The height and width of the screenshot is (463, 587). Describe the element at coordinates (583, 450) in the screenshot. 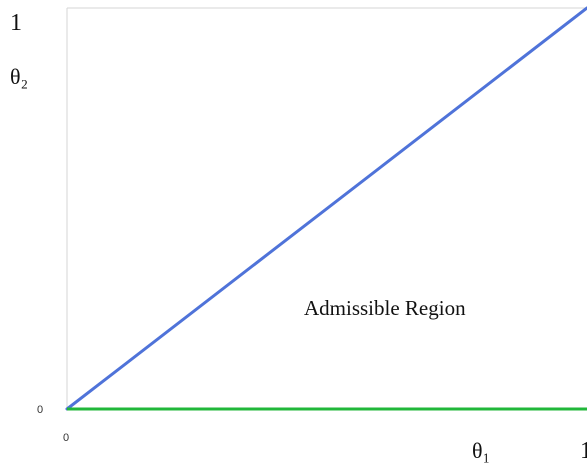

I see `x-tick-label-1: 1` at that location.